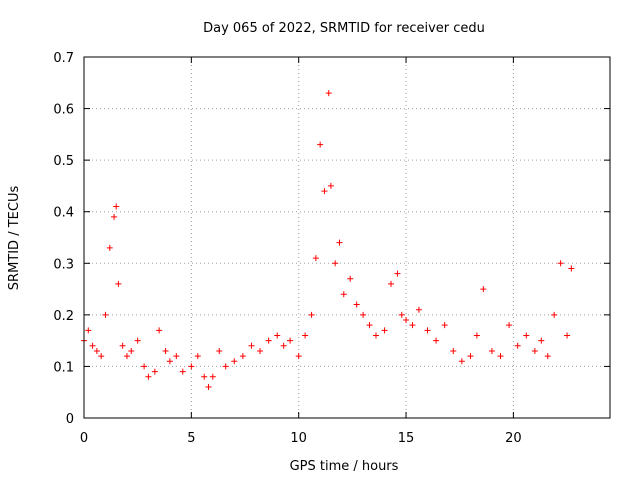  What do you see at coordinates (63, 264) in the screenshot?
I see `y-tick-label: 0.3` at bounding box center [63, 264].